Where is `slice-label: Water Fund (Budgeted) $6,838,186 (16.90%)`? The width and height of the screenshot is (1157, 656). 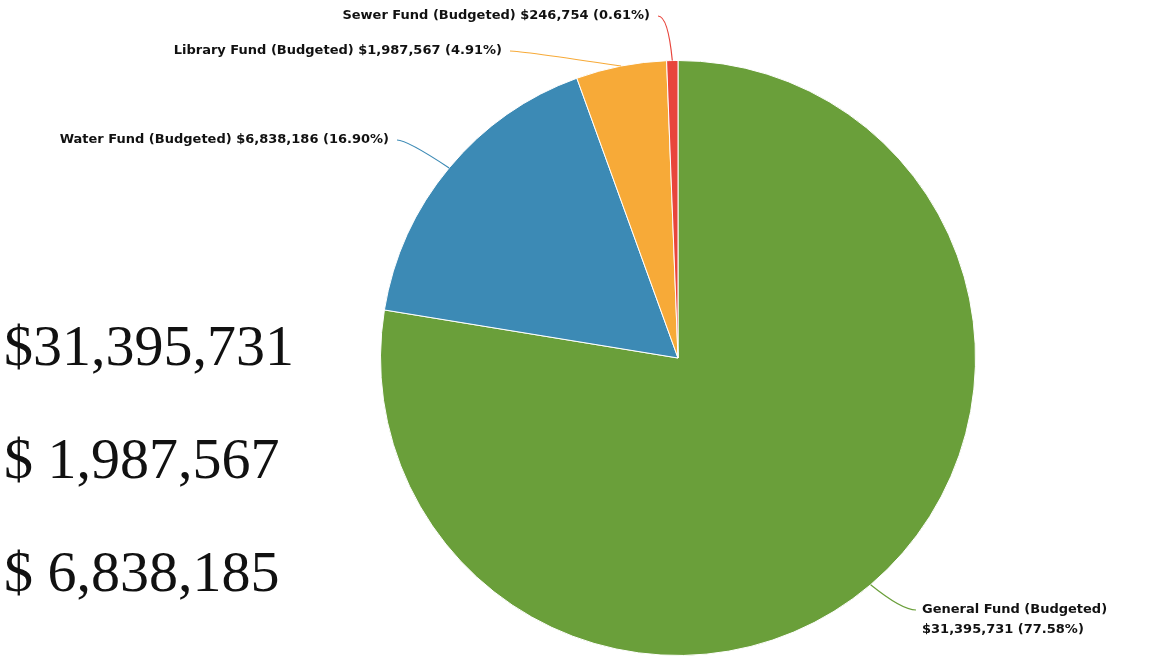 slice-label: Water Fund (Budgeted) $6,838,186 (16.90%) is located at coordinates (224, 139).